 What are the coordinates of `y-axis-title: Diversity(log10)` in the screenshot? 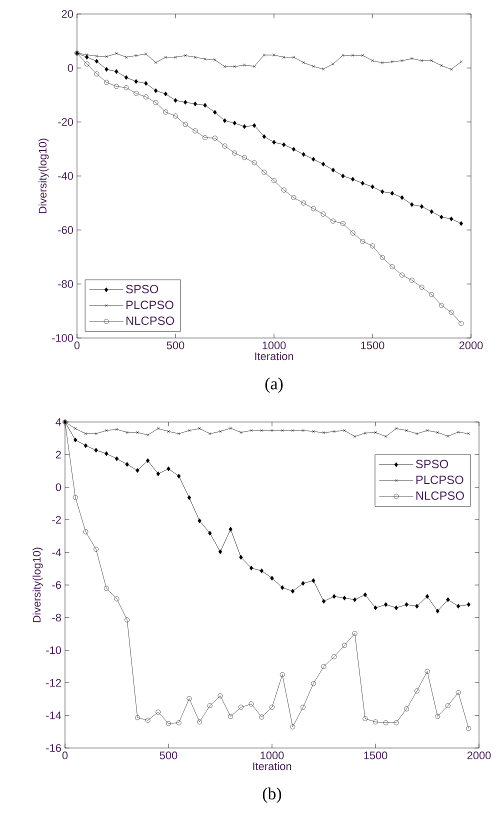 It's located at (43, 176).